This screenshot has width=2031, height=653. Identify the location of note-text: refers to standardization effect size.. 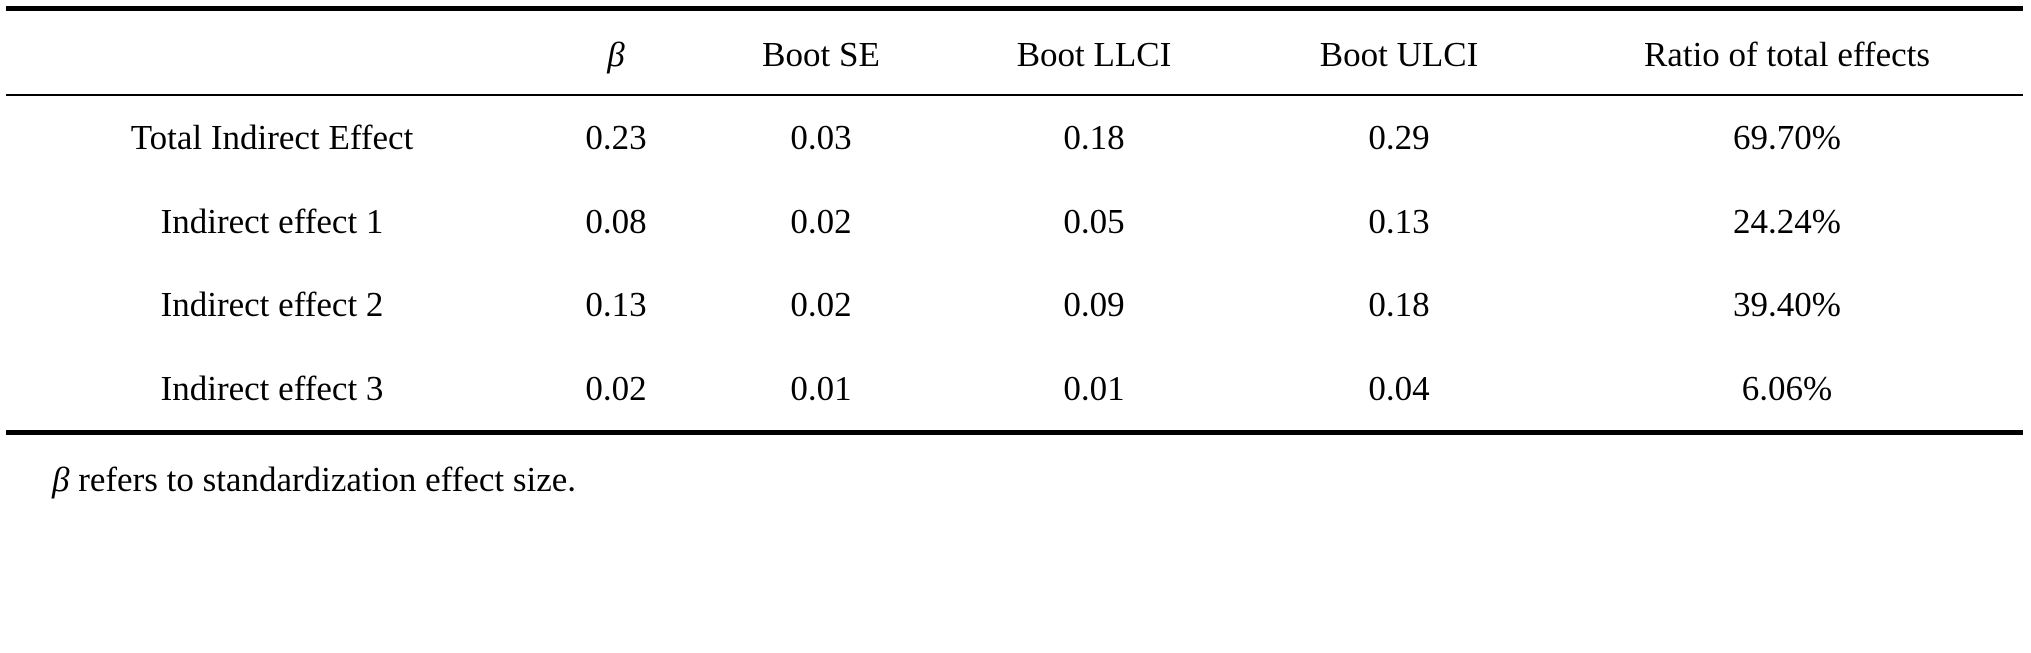
(327, 479).